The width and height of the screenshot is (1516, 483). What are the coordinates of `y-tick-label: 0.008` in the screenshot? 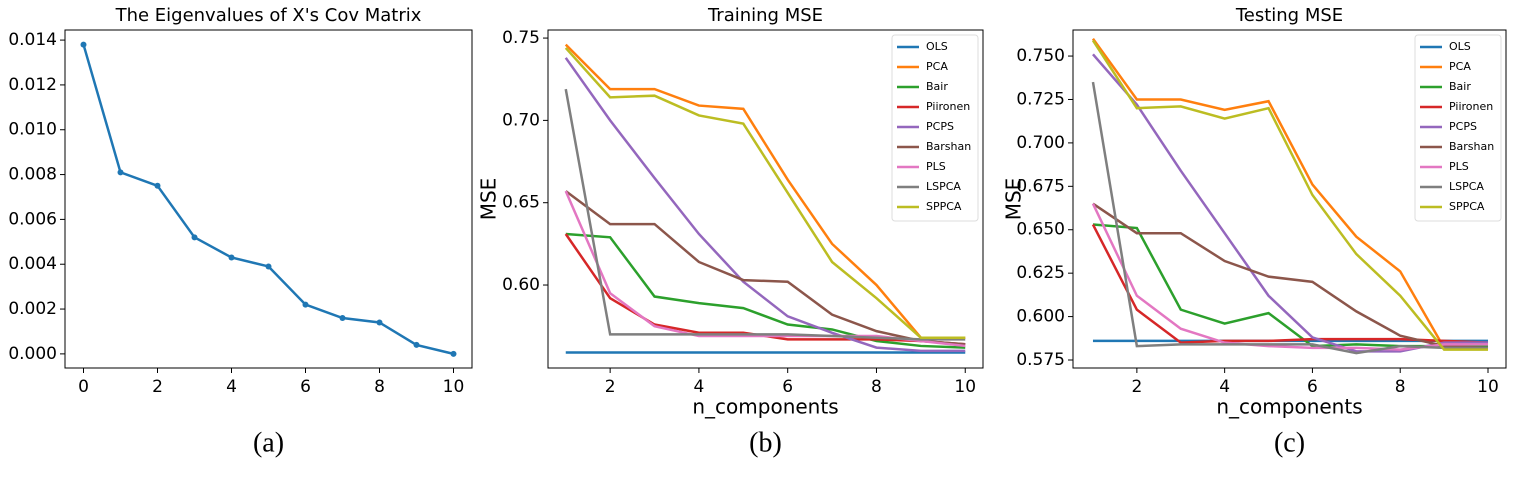 It's located at (32, 175).